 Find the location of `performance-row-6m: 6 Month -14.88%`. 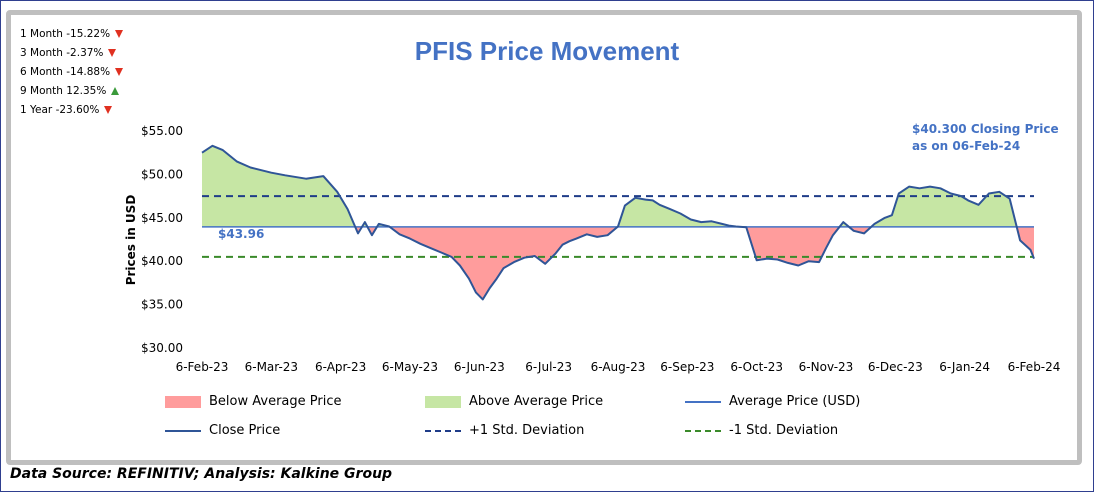

performance-row-6m: 6 Month -14.88% is located at coordinates (72, 71).